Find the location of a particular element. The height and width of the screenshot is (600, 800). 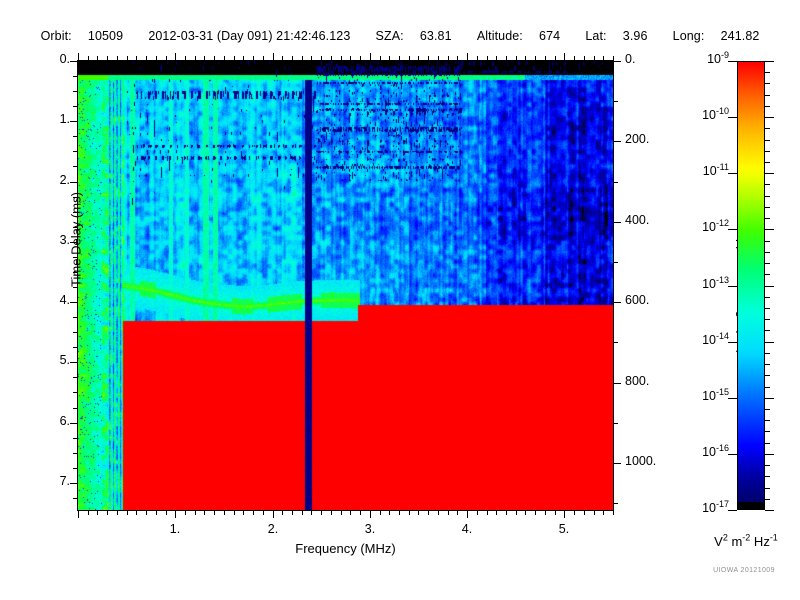

unit-m-exp: -2 is located at coordinates (746, 537).